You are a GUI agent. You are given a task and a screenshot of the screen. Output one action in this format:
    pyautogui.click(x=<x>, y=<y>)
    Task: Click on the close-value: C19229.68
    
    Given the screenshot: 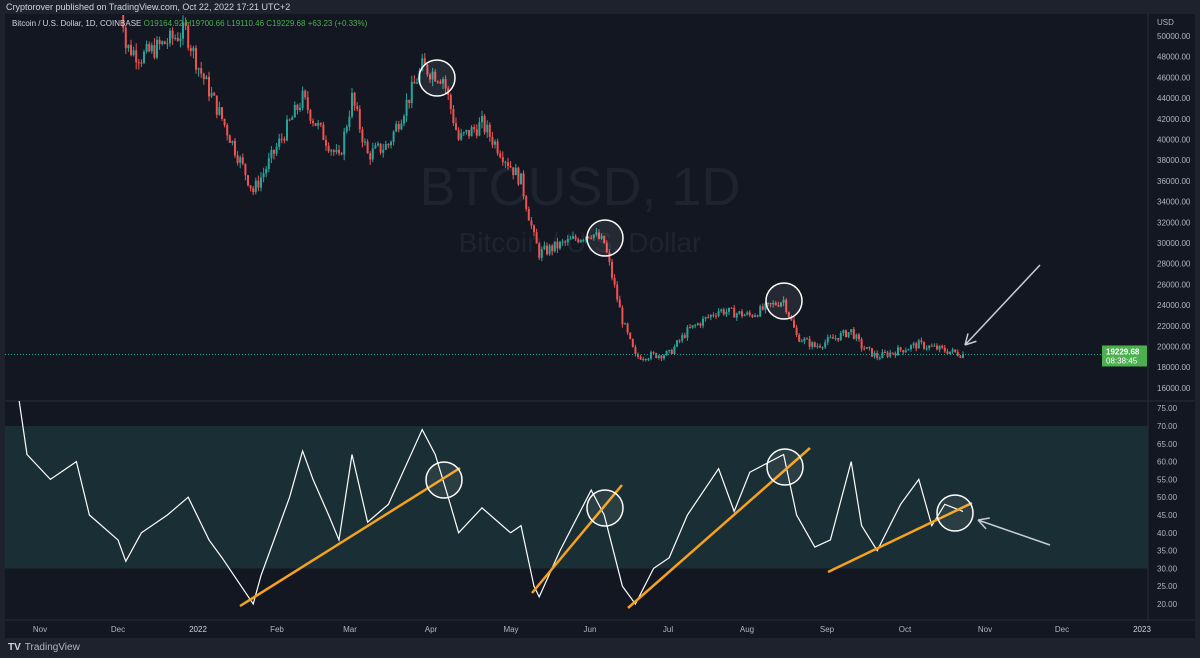 What is the action you would take?
    pyautogui.click(x=286, y=23)
    